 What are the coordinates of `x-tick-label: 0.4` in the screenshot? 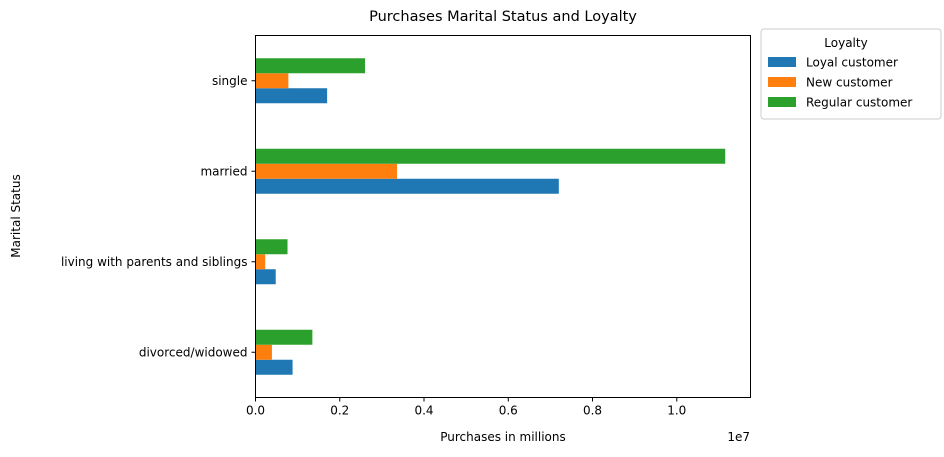 It's located at (423, 411).